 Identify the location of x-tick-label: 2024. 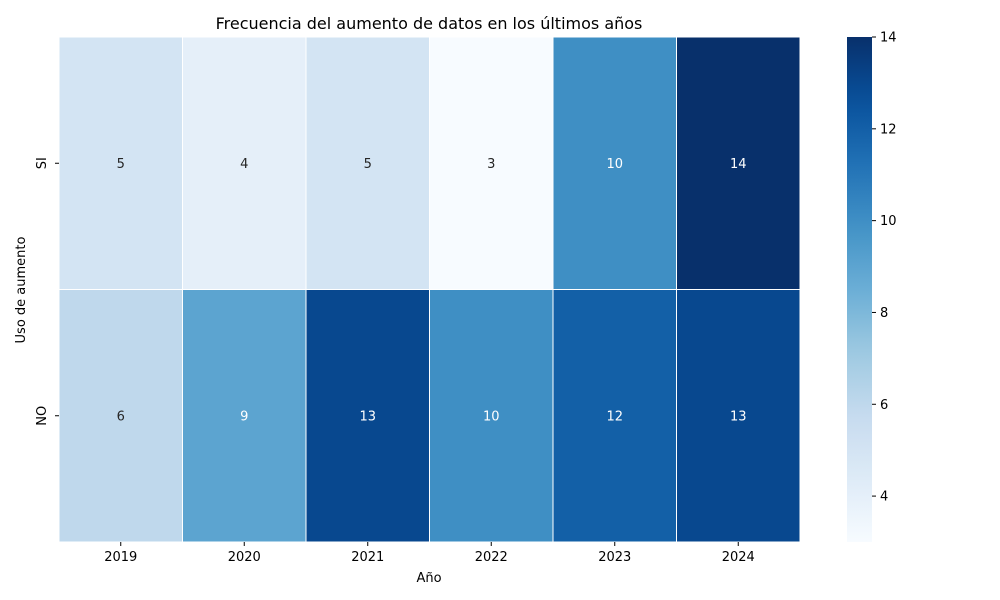
(738, 557).